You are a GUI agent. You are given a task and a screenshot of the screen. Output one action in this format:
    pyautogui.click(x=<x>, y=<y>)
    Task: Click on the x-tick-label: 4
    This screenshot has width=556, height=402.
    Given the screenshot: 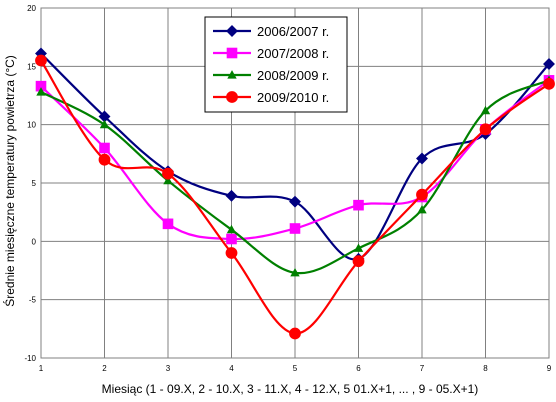 What is the action you would take?
    pyautogui.click(x=231, y=368)
    